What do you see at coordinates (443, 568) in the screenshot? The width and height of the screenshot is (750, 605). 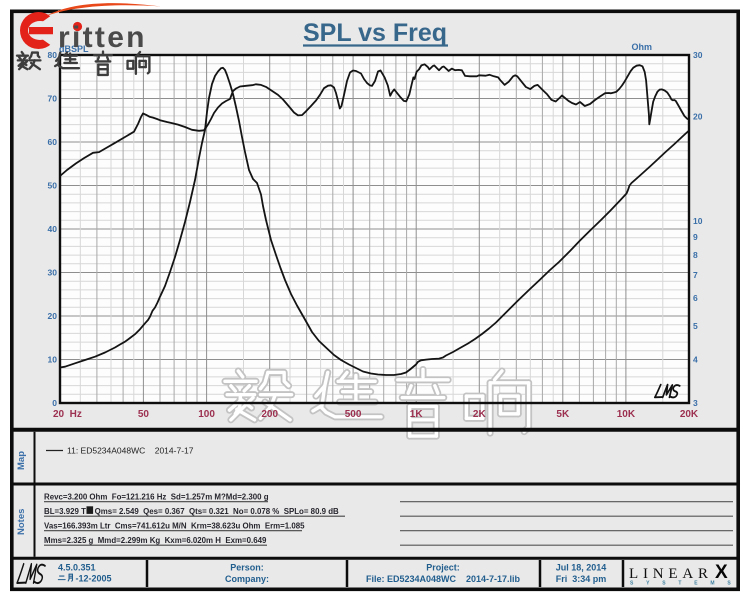 I see `svg-text: Project:` at bounding box center [443, 568].